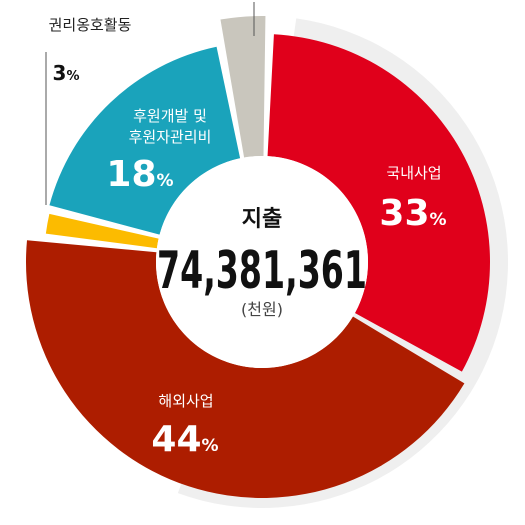 This screenshot has width=525, height=525. I want to click on center-total: 74,381,361, so click(262, 271).